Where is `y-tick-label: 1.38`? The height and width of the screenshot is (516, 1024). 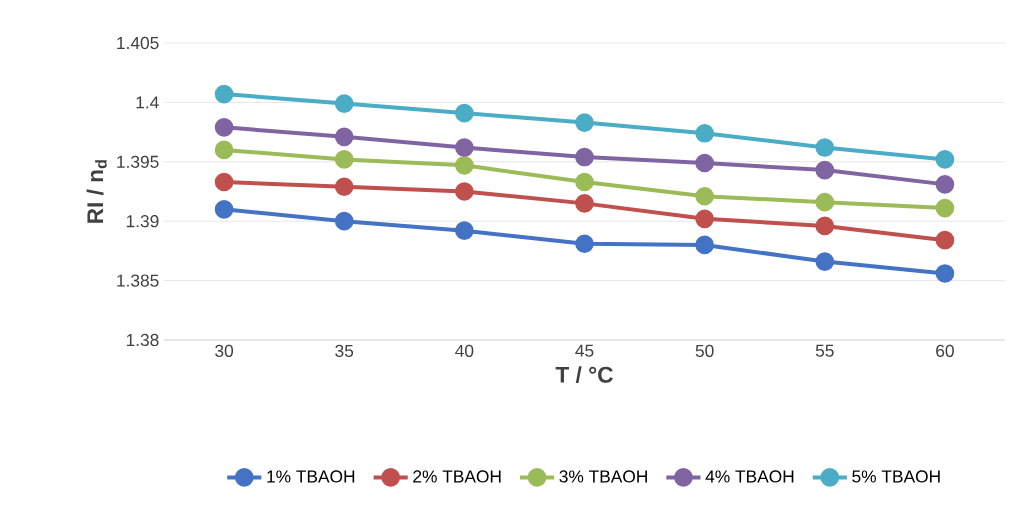
y-tick-label: 1.38 is located at coordinates (142, 340).